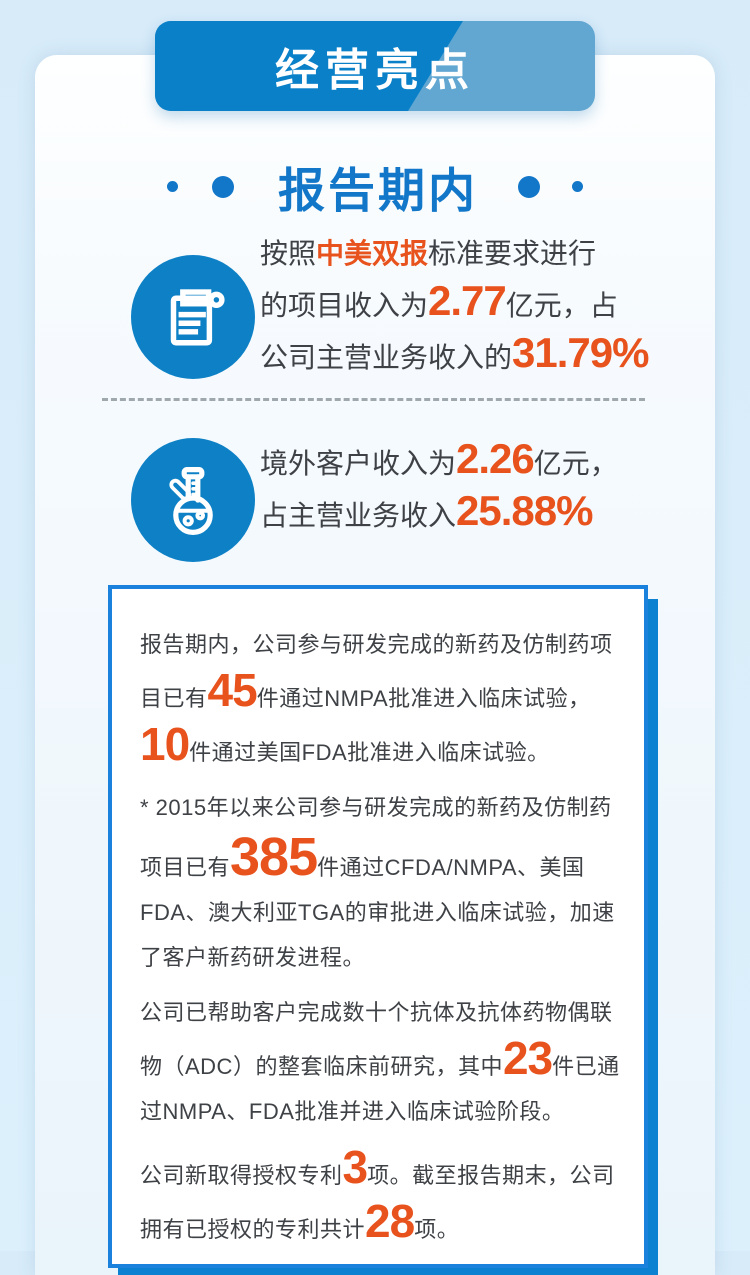  What do you see at coordinates (577, 186) in the screenshot?
I see `decor-dot-small-right` at bounding box center [577, 186].